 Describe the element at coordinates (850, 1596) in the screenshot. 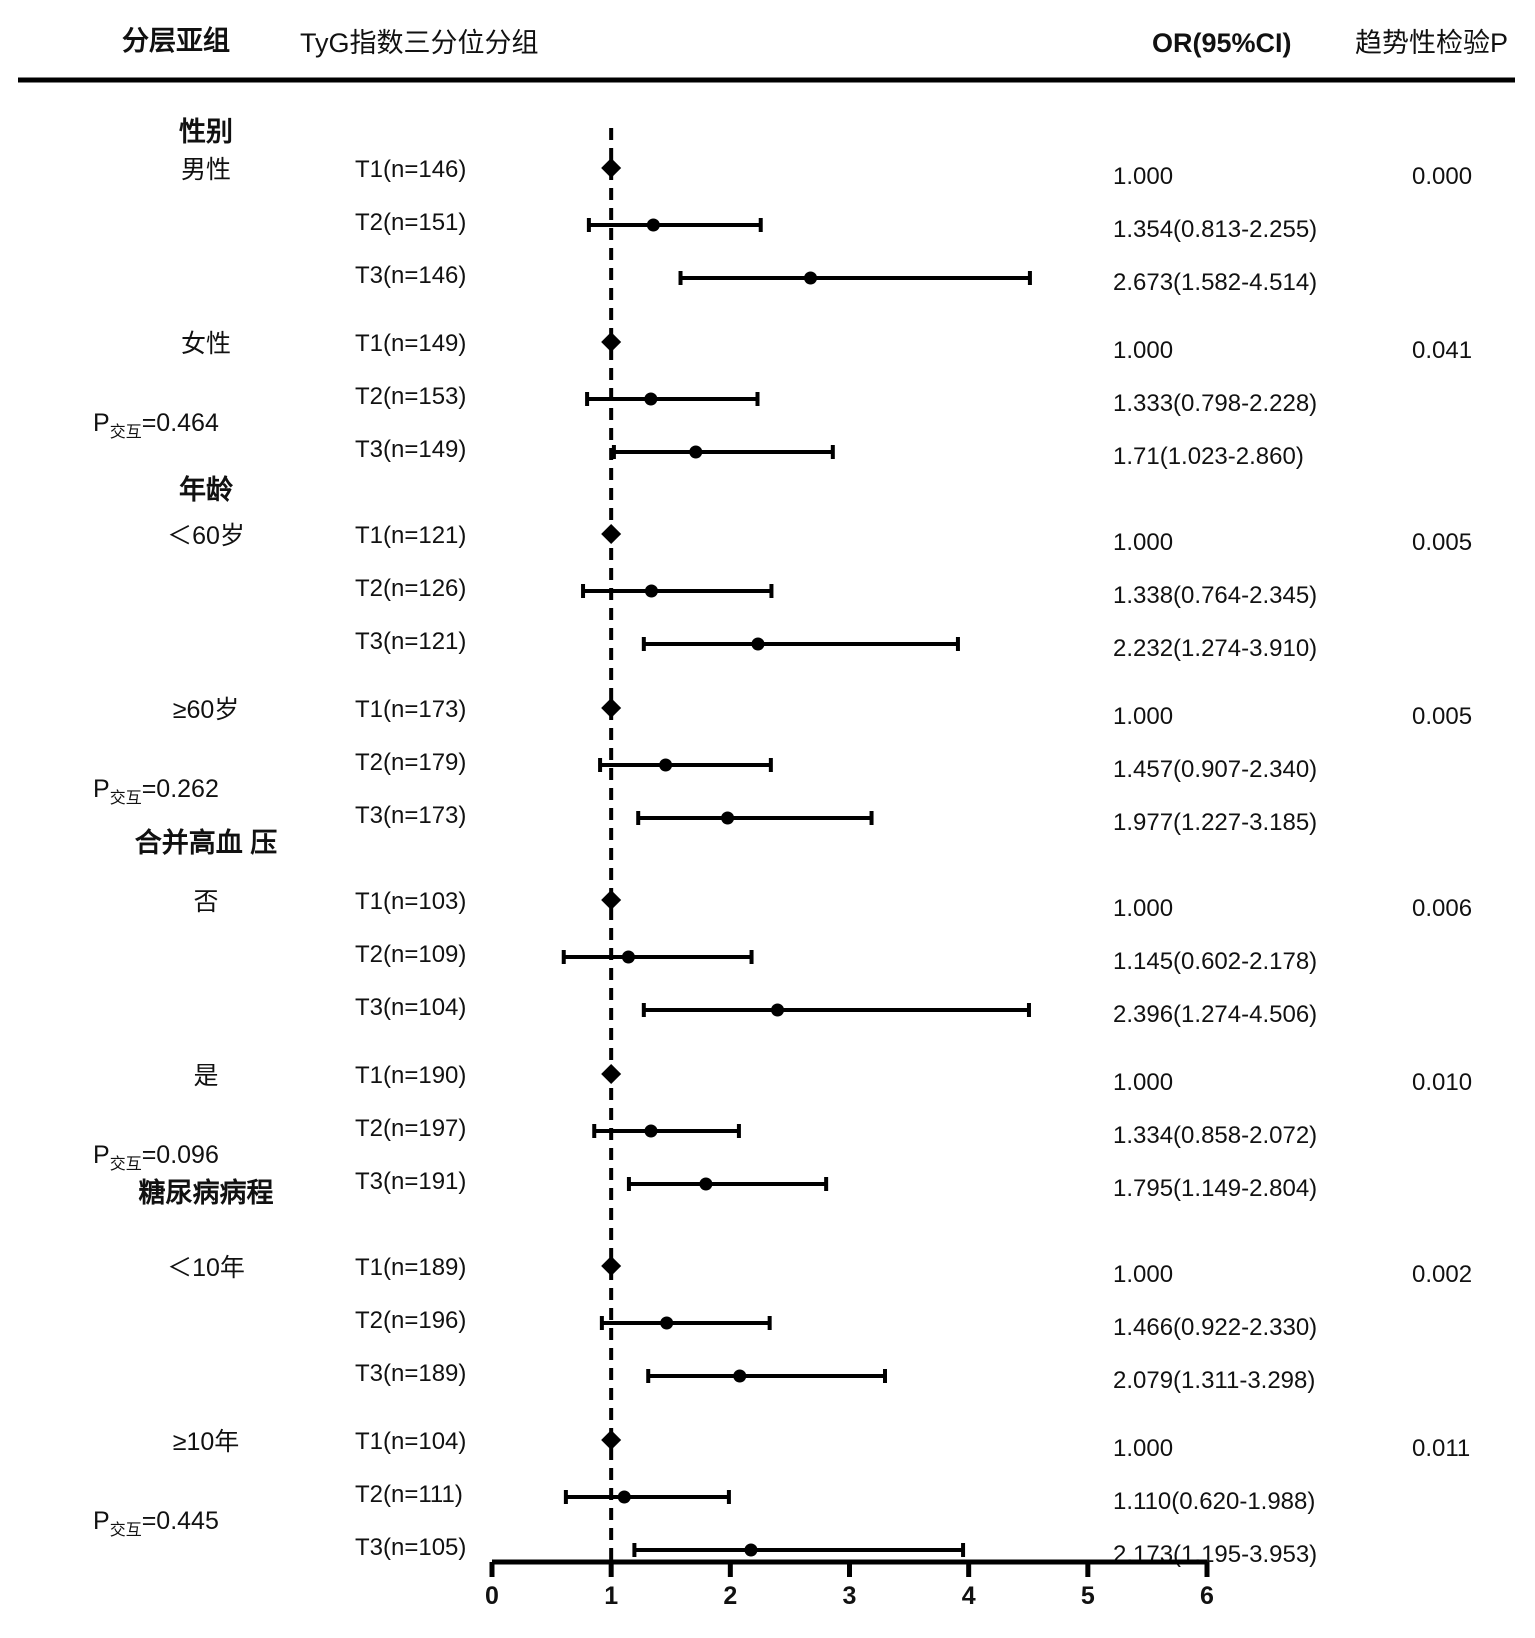

I see `x-tick-label: 3` at that location.